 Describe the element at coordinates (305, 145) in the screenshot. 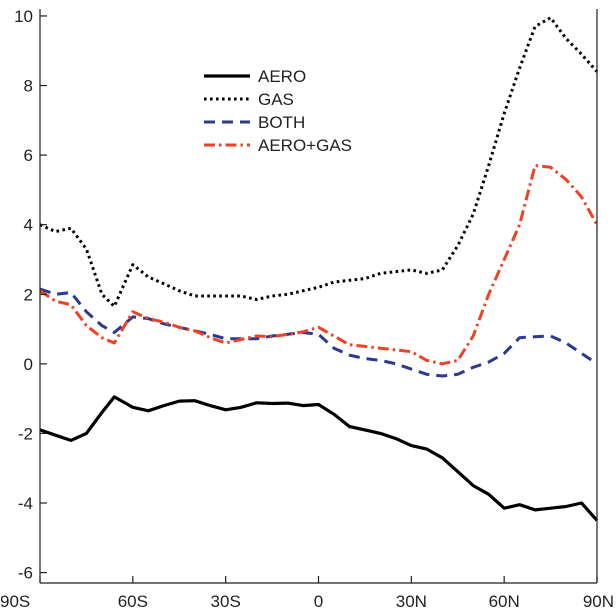

I see `legend-label-4: AERO+GAS` at that location.